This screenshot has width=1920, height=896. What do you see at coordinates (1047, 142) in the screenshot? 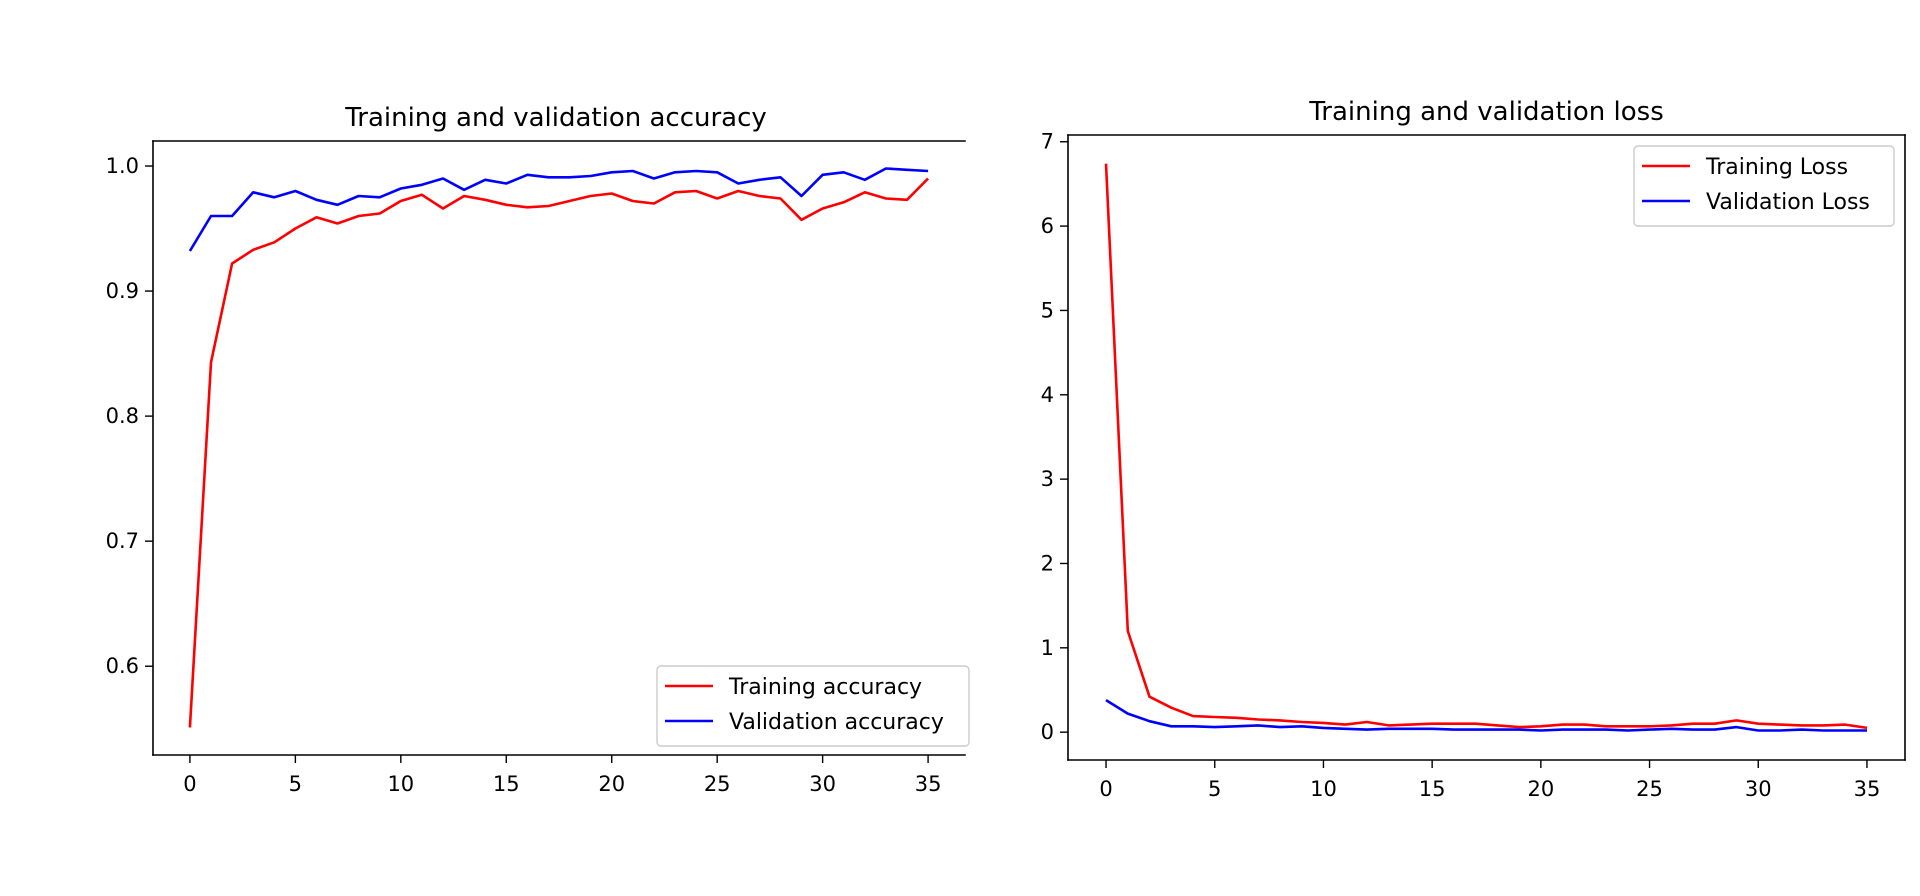
I see `y-tick-label: 7` at bounding box center [1047, 142].